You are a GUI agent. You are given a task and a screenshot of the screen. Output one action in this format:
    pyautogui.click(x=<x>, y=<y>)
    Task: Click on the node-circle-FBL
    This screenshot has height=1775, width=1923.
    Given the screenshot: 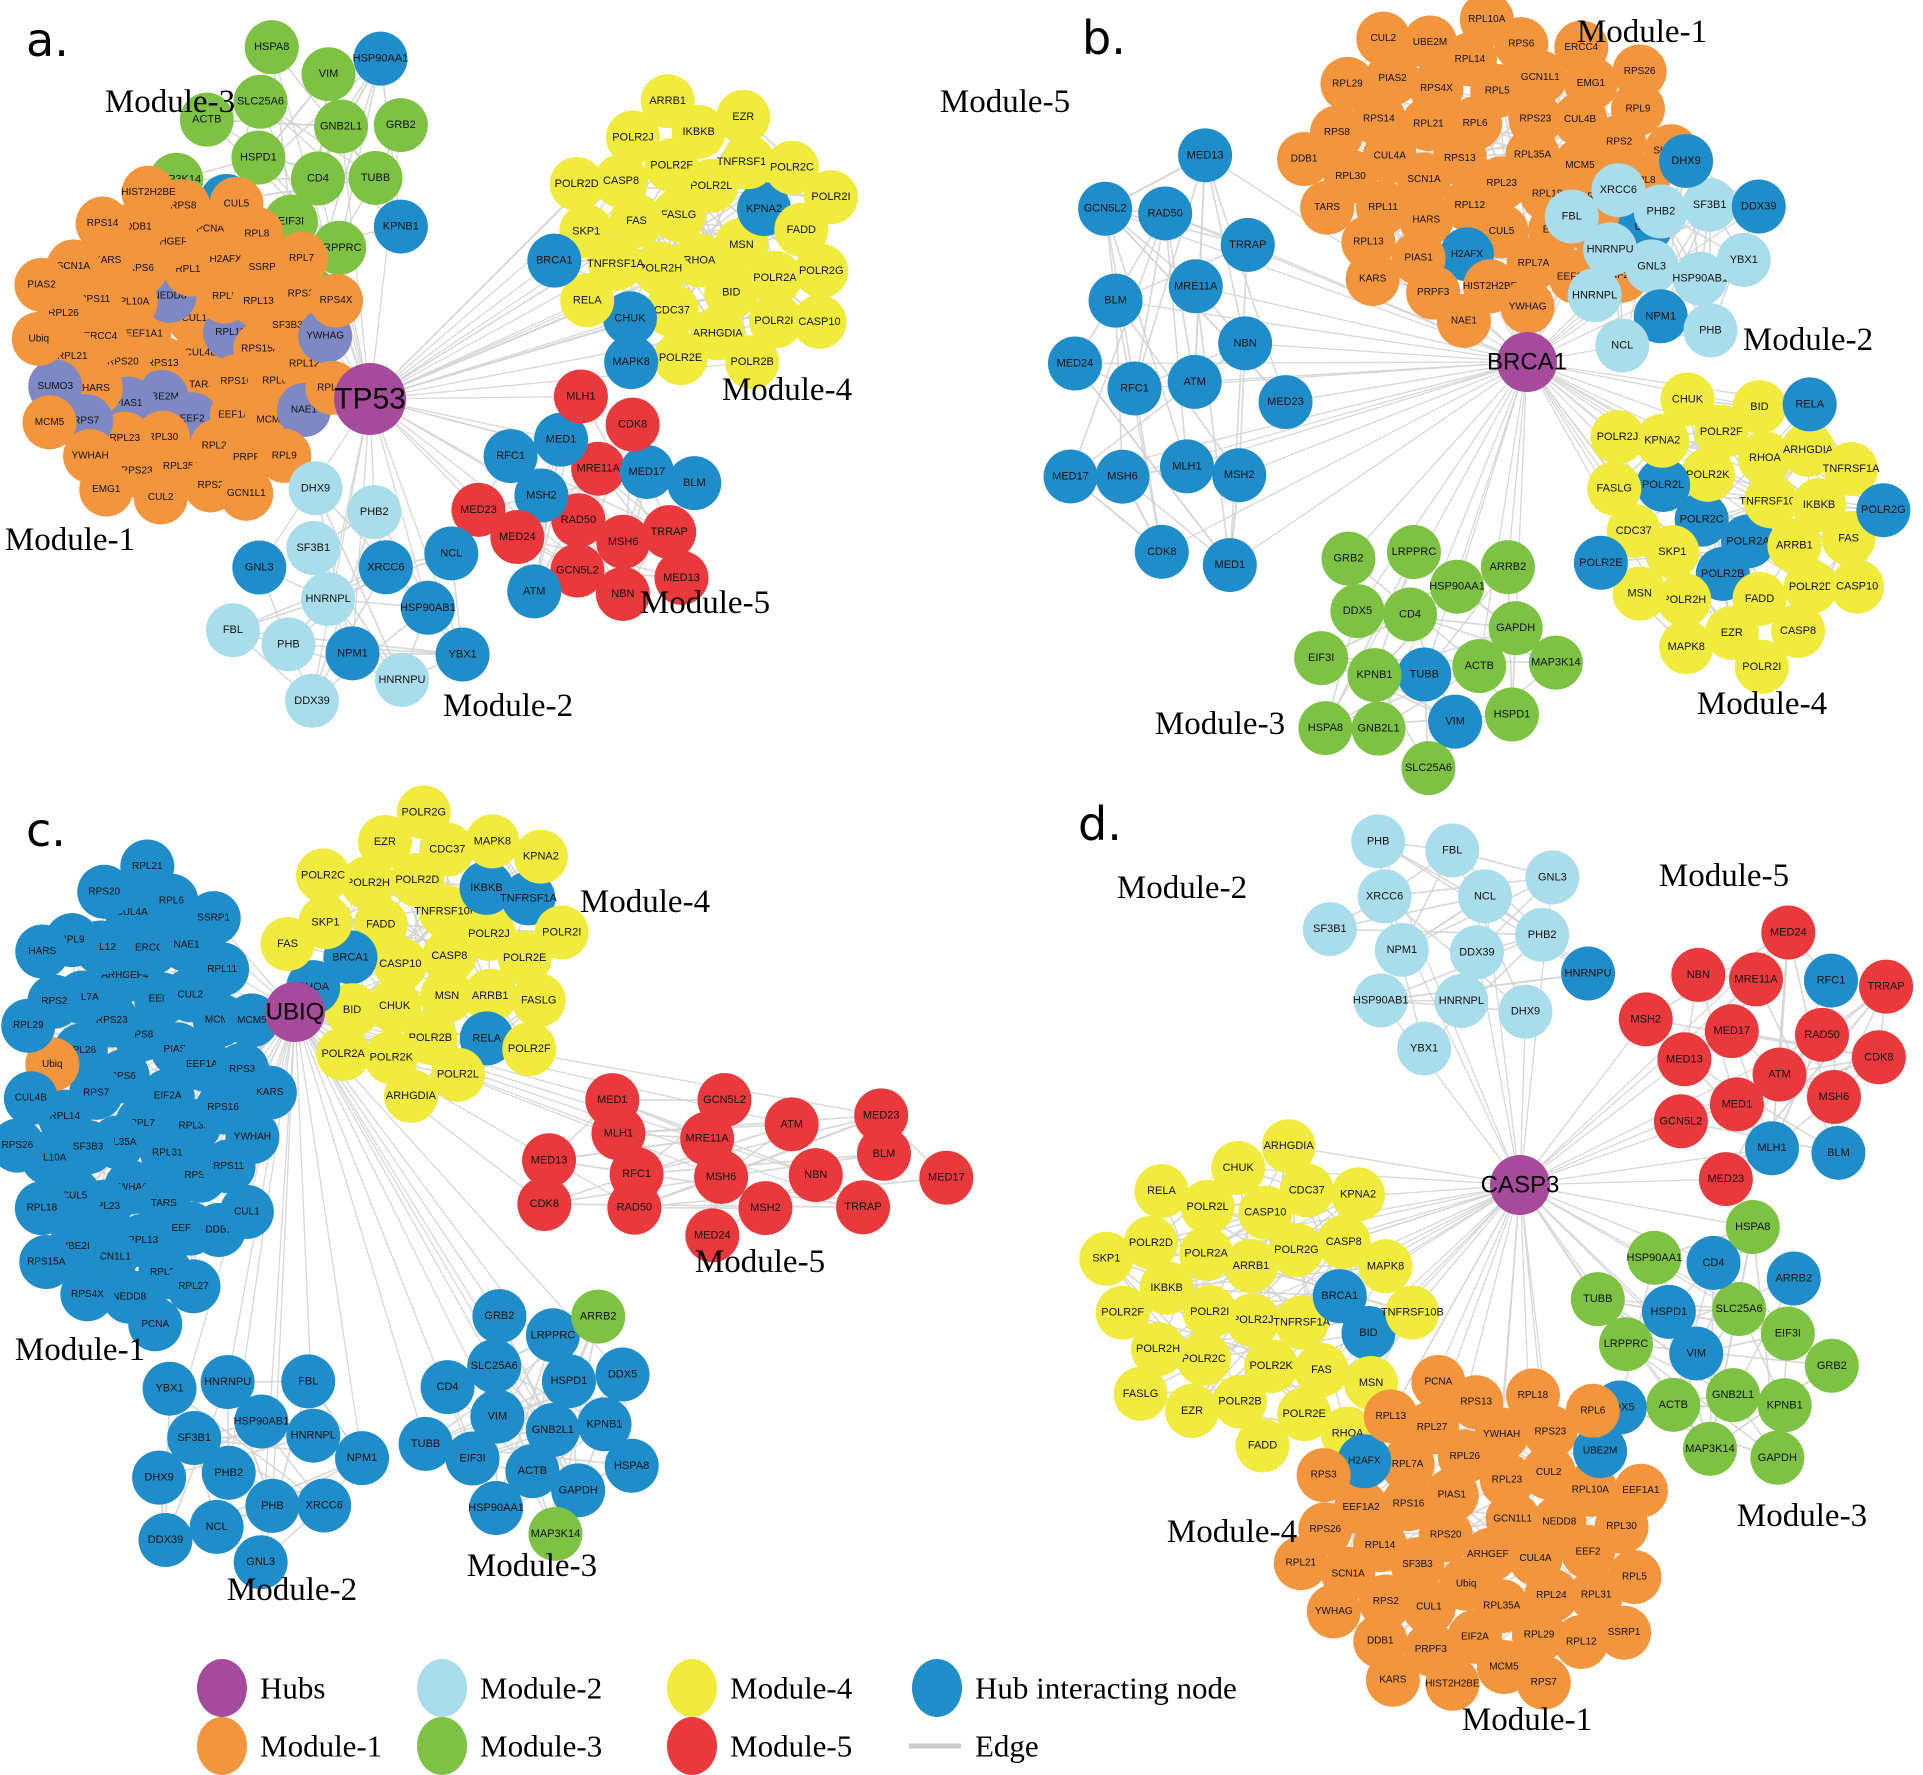 What is the action you would take?
    pyautogui.click(x=232, y=630)
    